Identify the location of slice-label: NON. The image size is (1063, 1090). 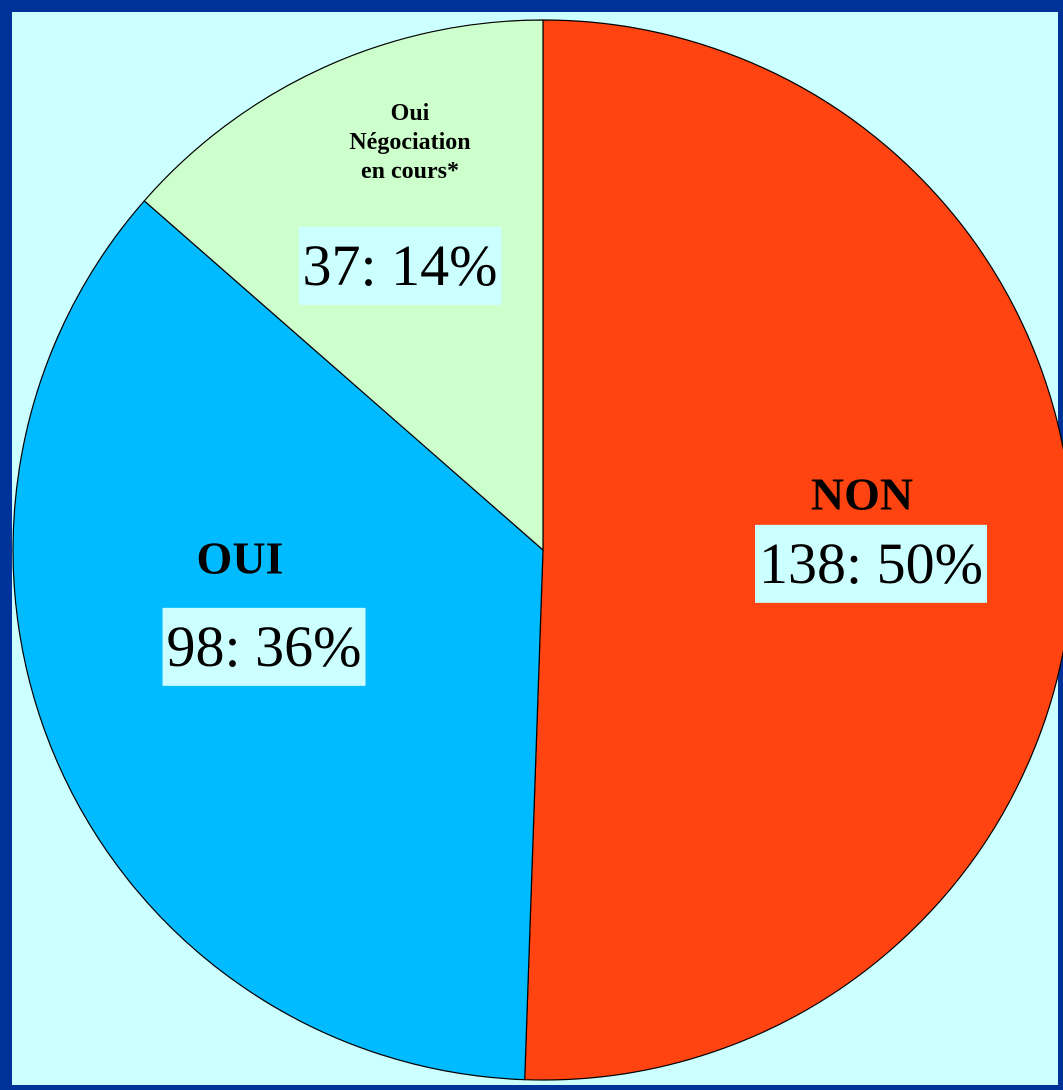
(862, 494).